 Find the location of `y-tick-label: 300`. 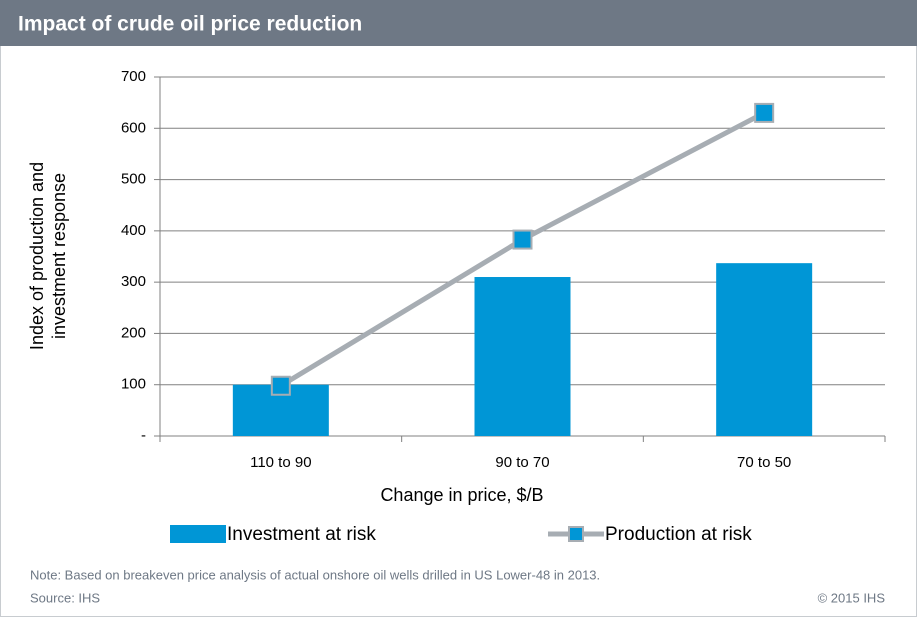

y-tick-label: 300 is located at coordinates (133, 281).